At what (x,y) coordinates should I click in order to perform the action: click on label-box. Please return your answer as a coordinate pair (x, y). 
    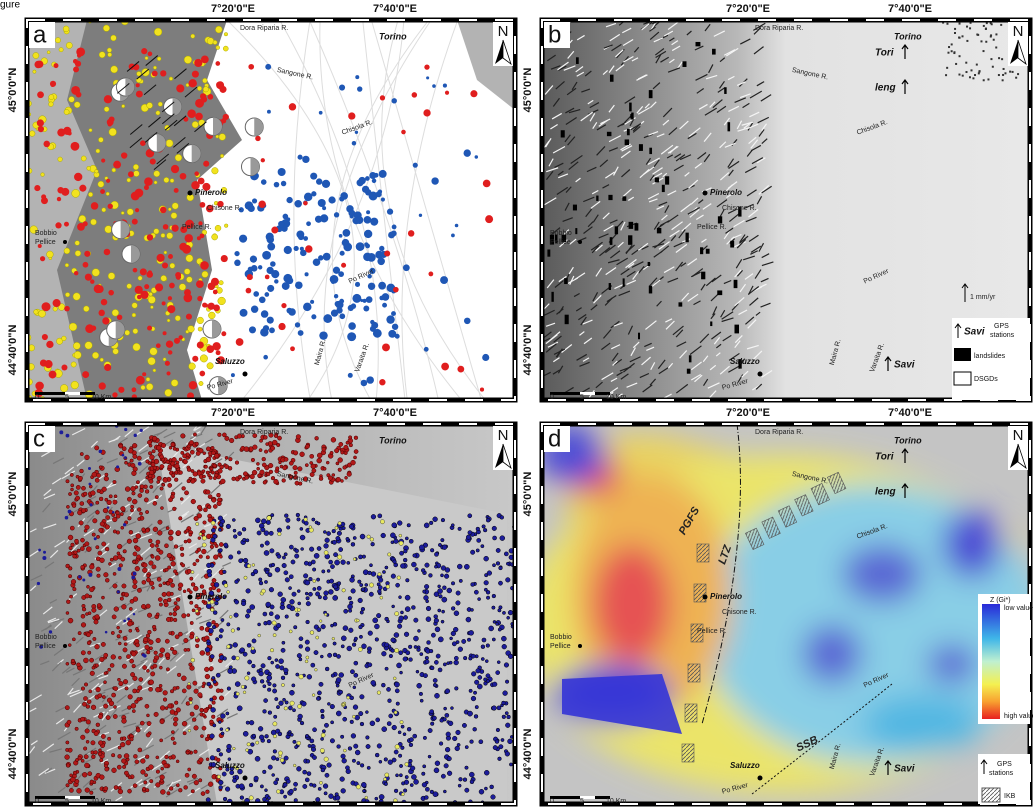
    Looking at the image, I should click on (557, 439).